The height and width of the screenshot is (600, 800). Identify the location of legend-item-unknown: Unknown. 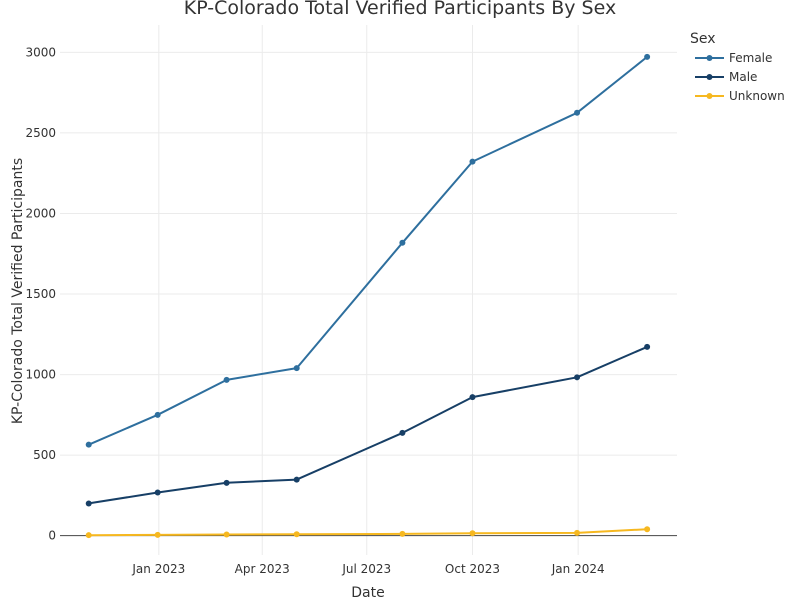
(740, 96).